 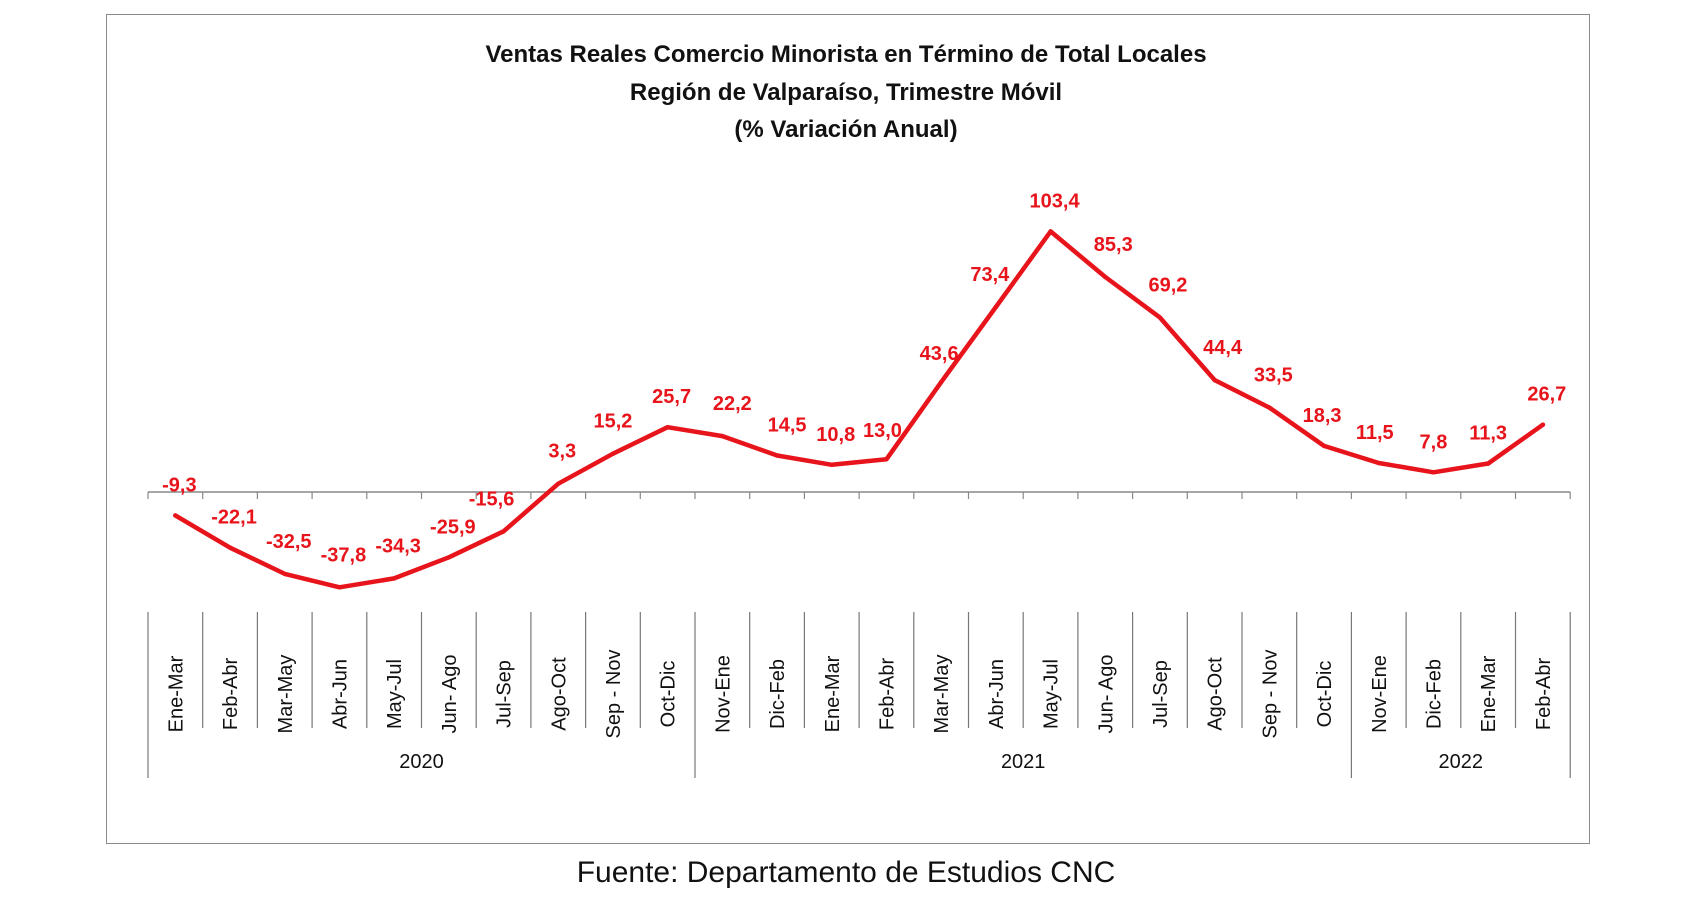 I want to click on data-label: 43,6, so click(x=939, y=354).